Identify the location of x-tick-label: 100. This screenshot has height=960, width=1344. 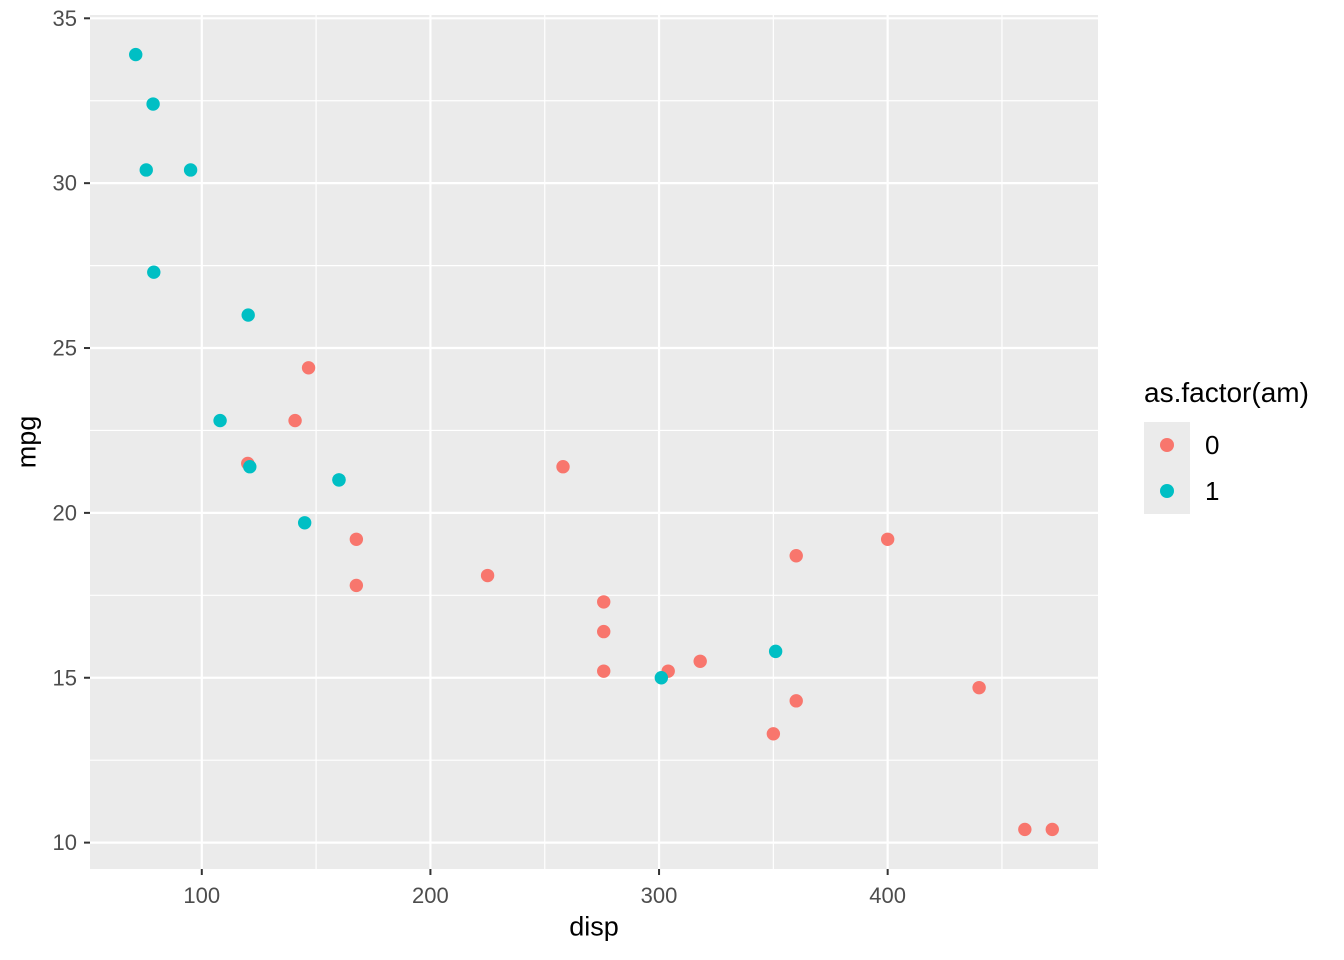
(201, 895).